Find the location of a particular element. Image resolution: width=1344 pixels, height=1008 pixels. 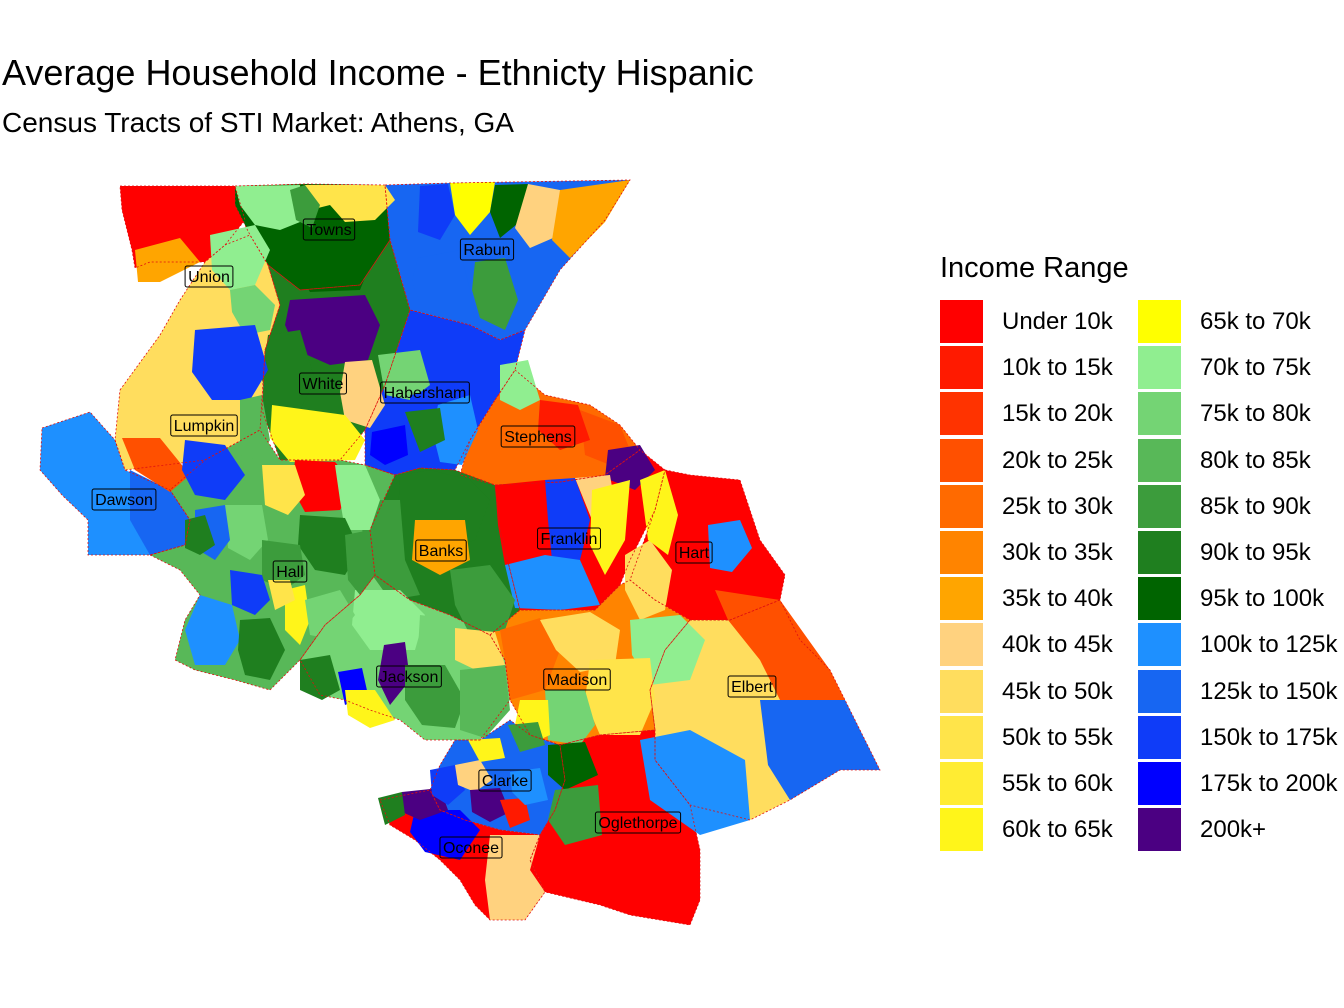

county-label-union: Union is located at coordinates (209, 276).